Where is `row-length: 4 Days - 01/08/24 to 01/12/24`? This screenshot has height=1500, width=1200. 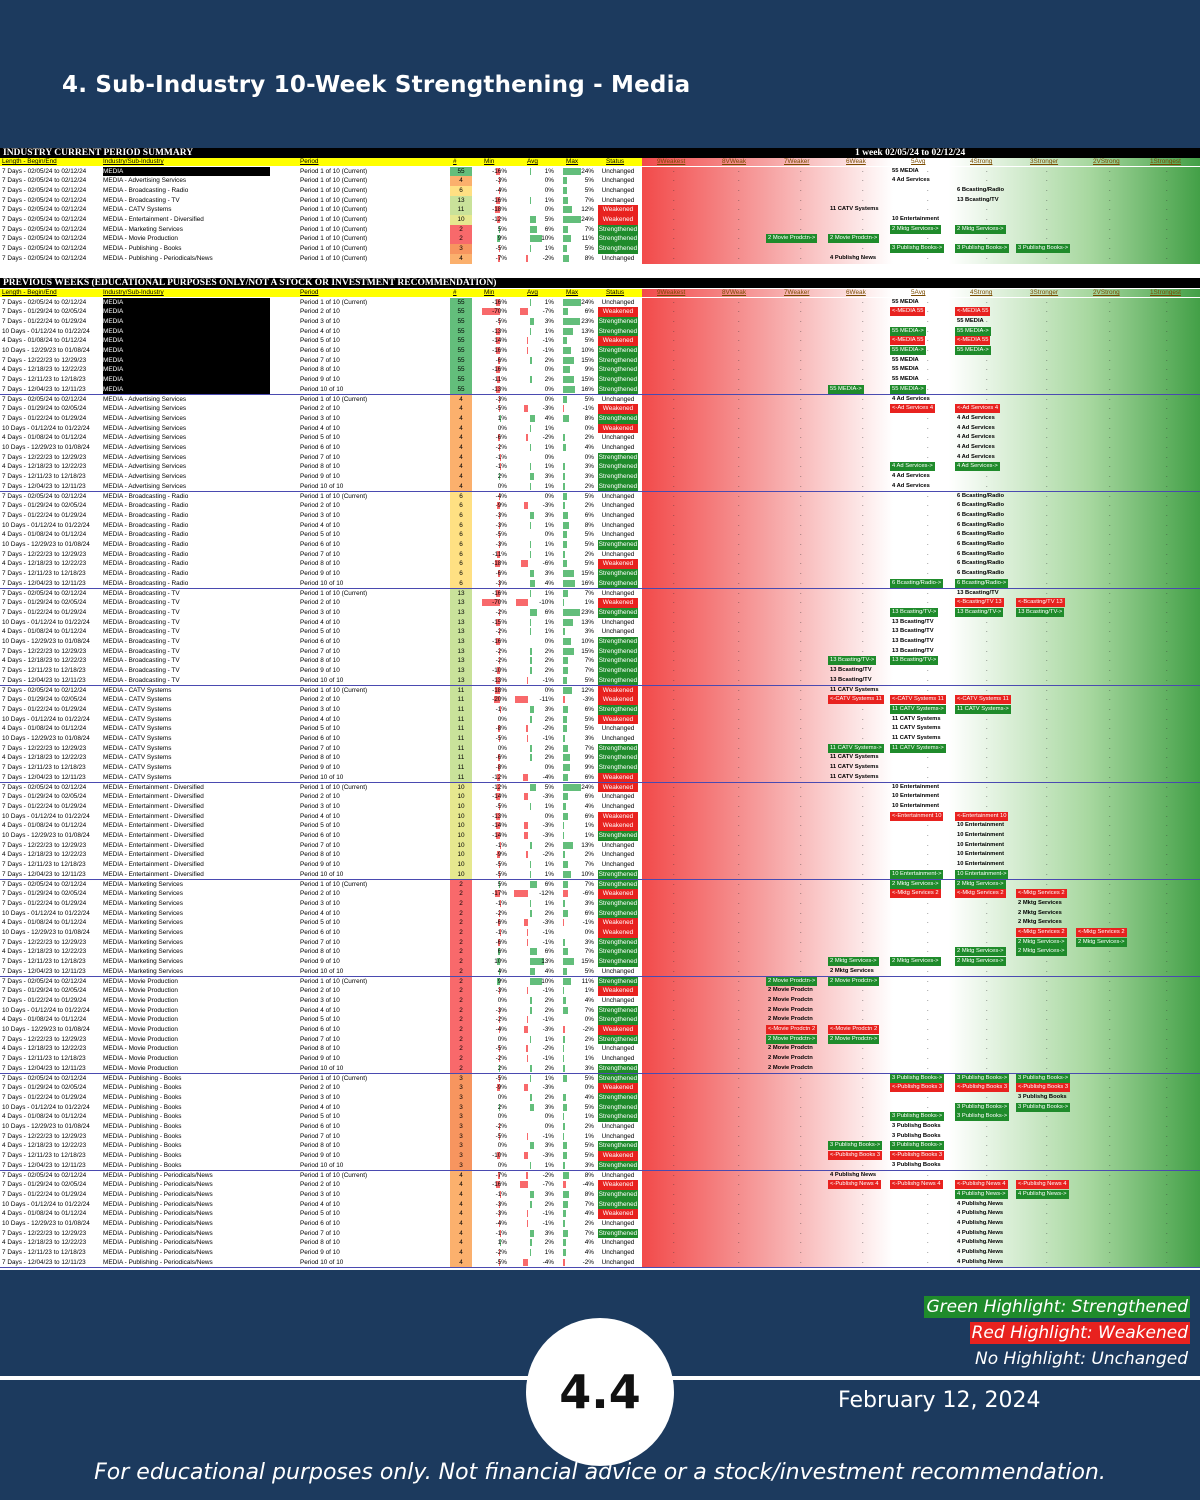
row-length: 4 Days - 01/08/24 to 01/12/24 is located at coordinates (44, 1020).